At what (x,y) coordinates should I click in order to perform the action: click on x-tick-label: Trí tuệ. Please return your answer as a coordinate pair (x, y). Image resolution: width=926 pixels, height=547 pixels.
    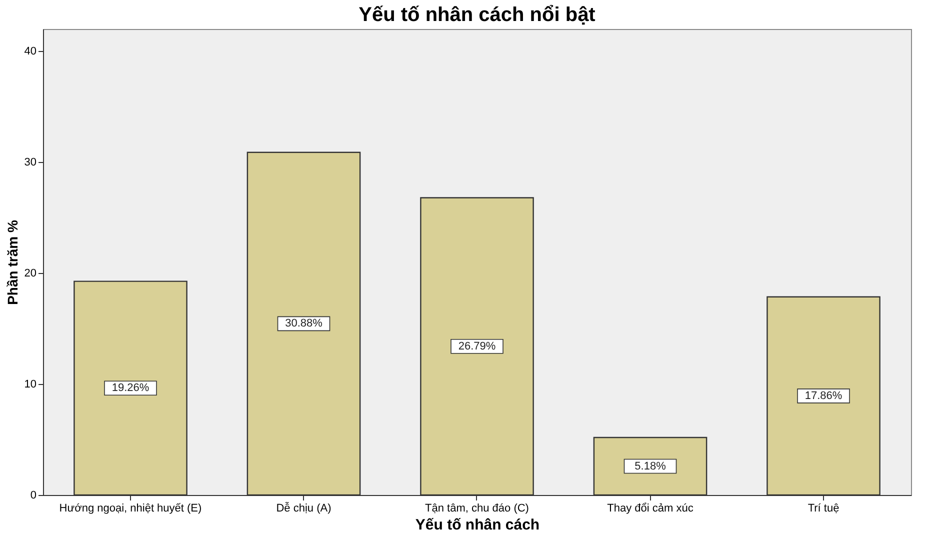
    Looking at the image, I should click on (824, 508).